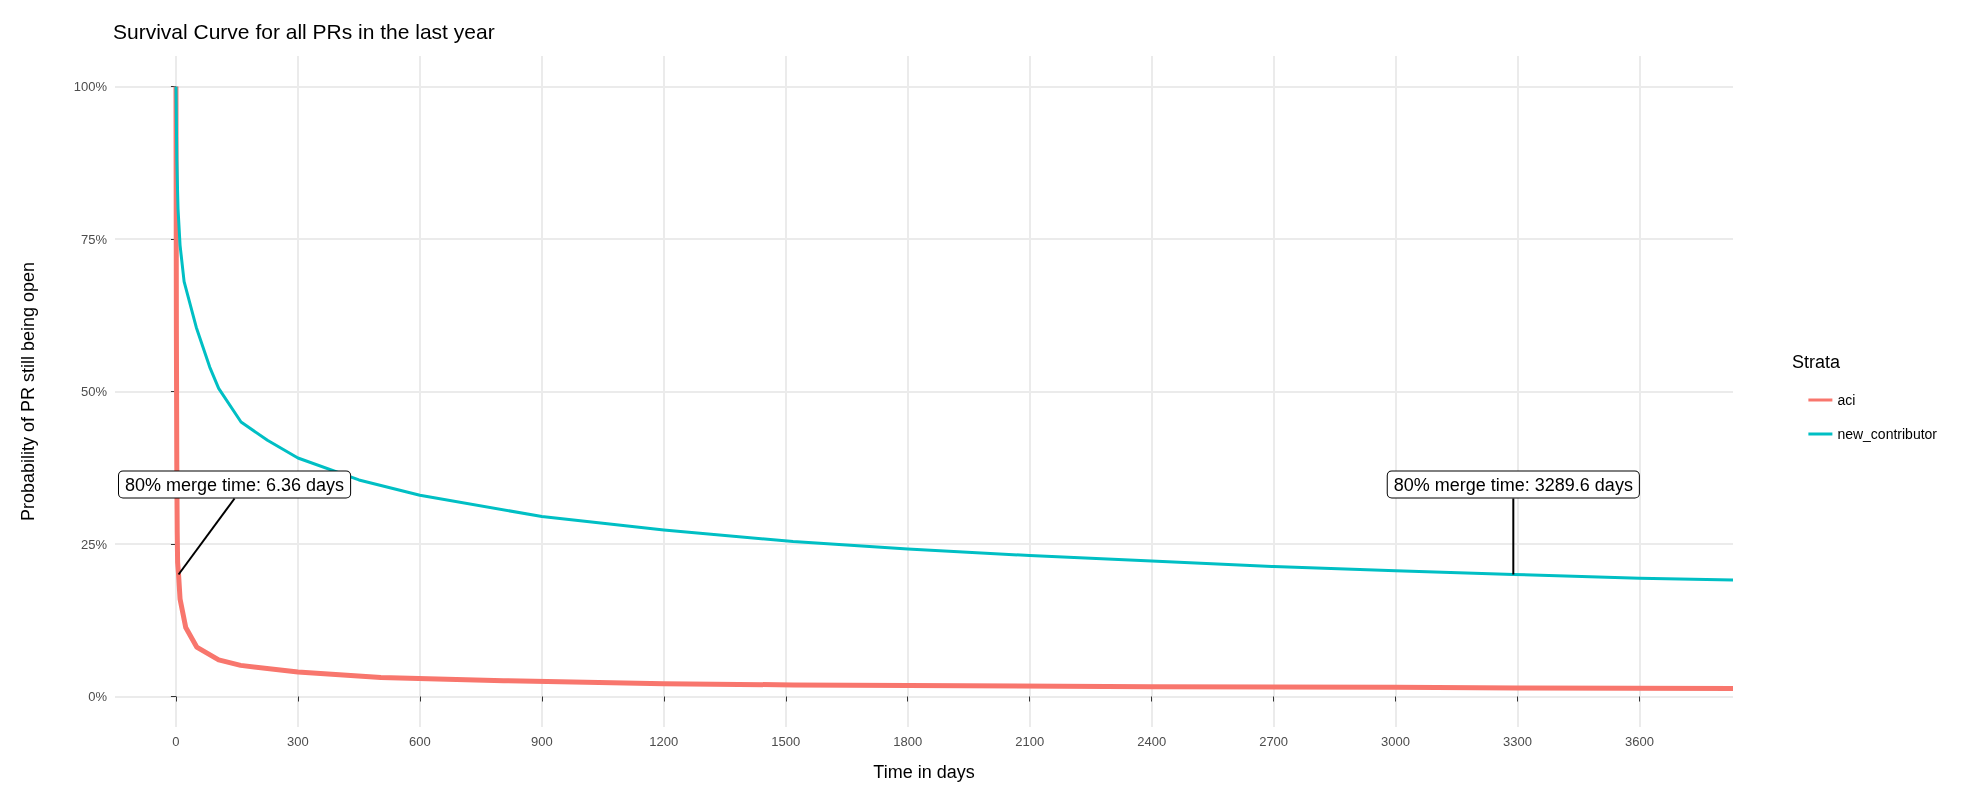 This screenshot has height=800, width=1970. Describe the element at coordinates (1846, 400) in the screenshot. I see `legend-label: aci` at that location.